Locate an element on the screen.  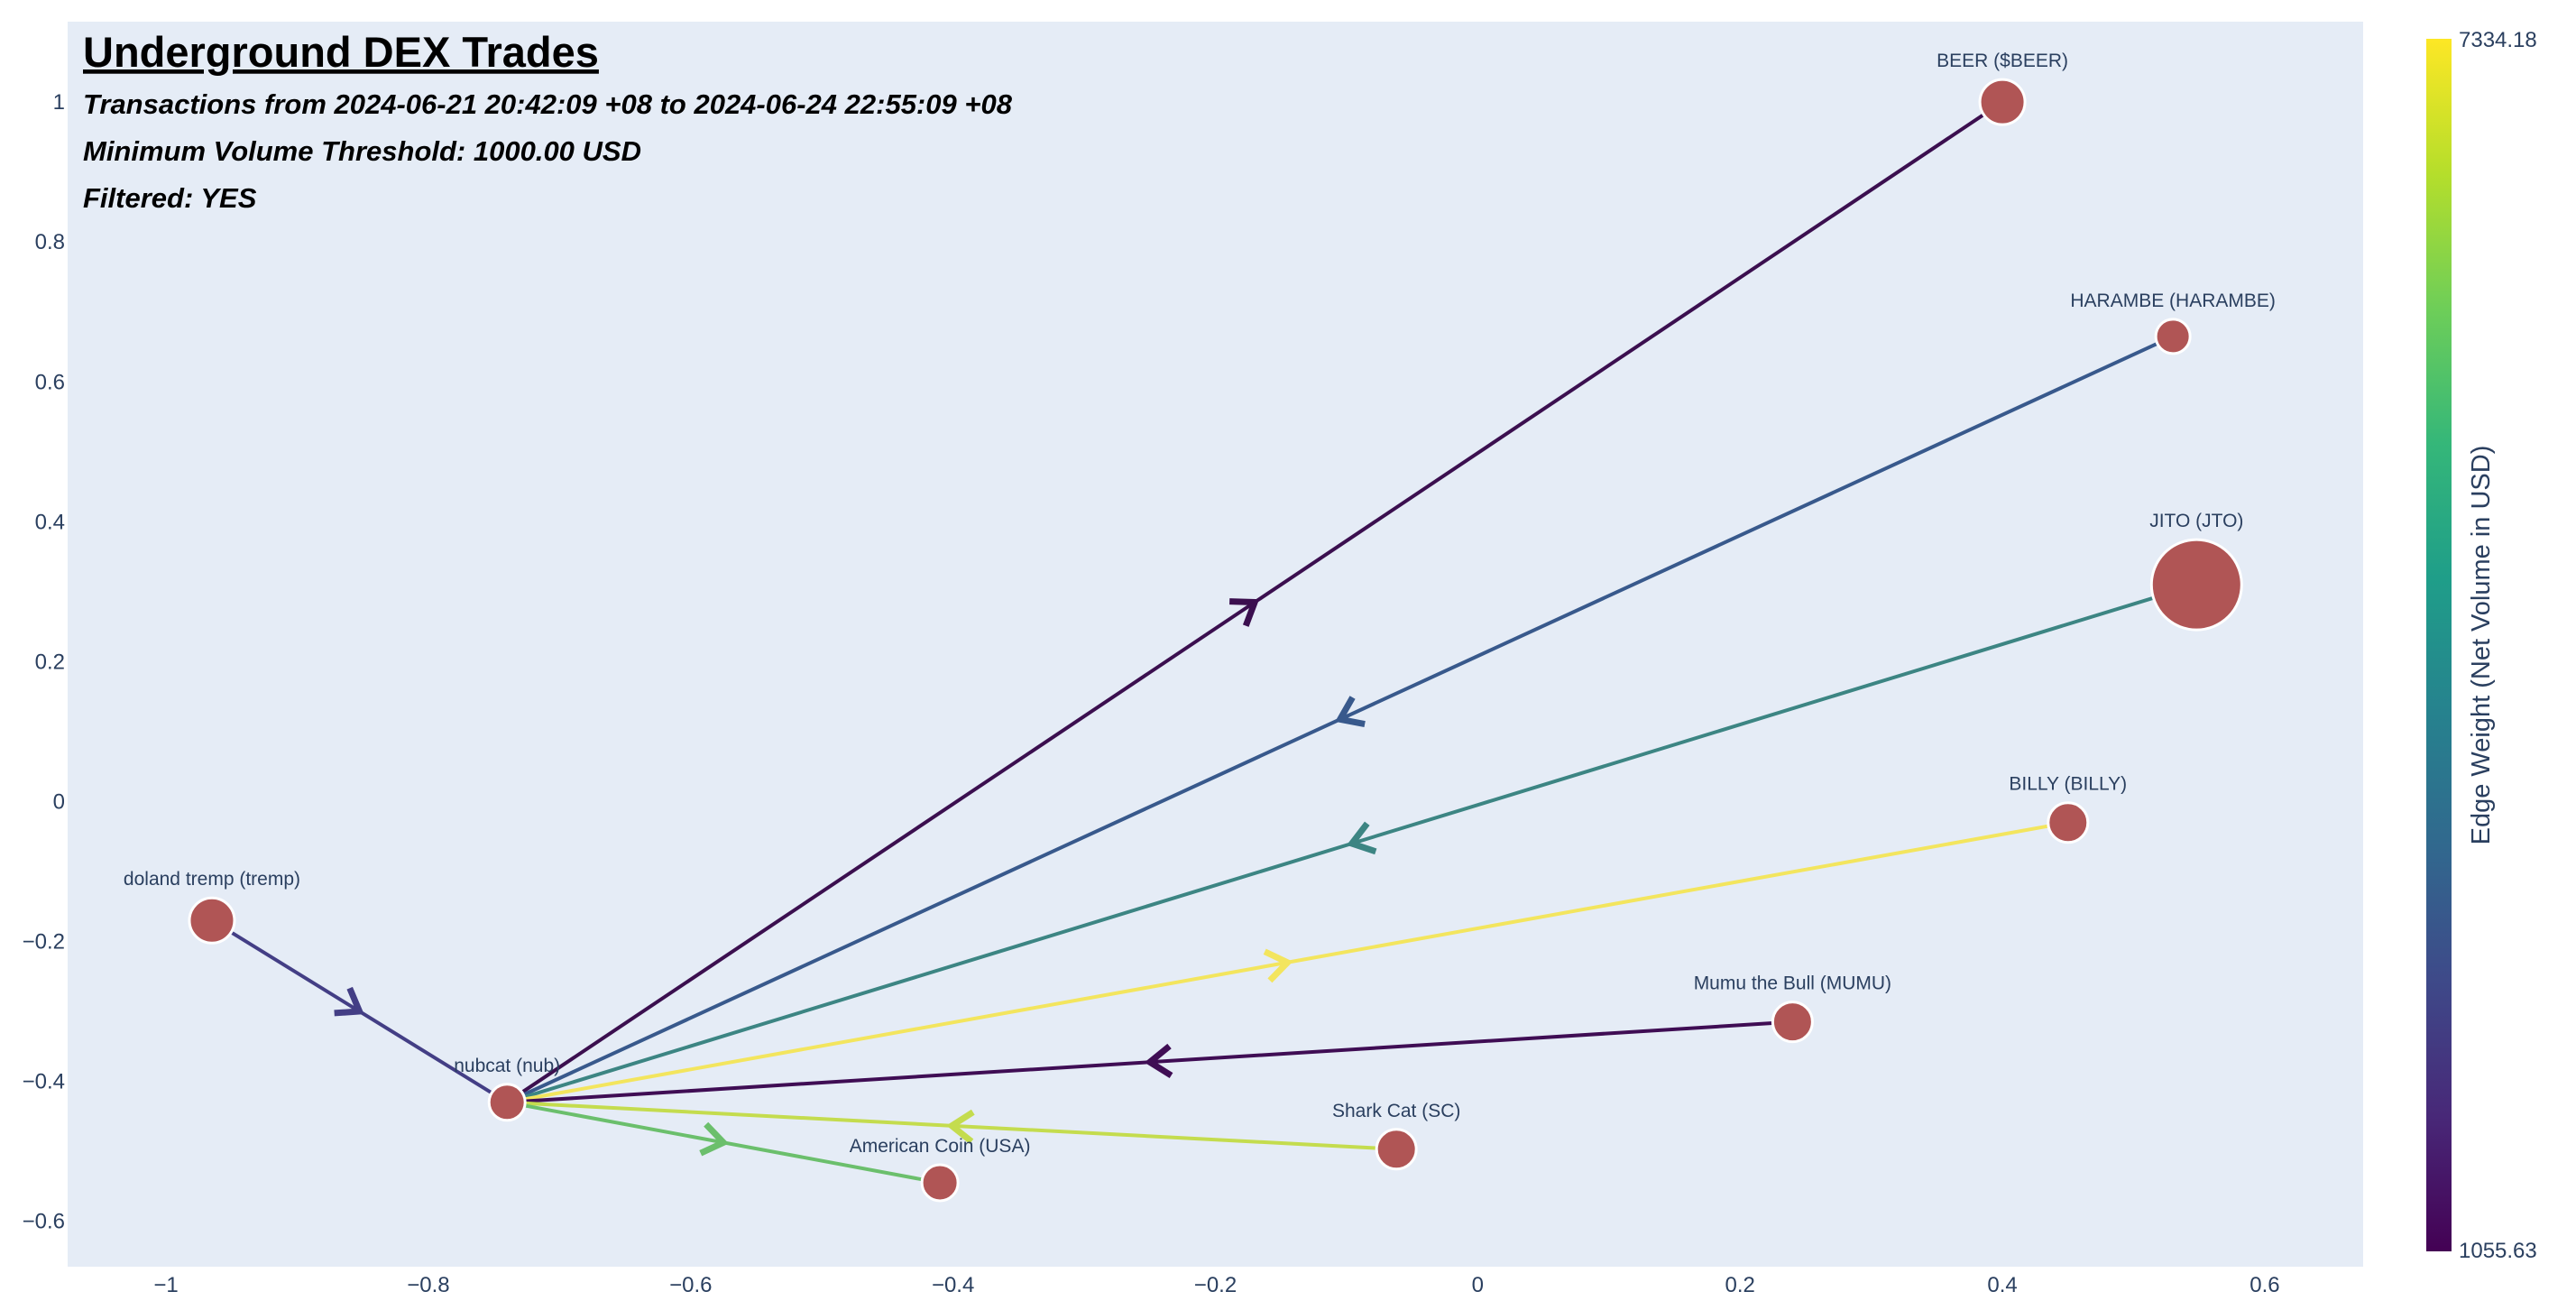
edge-arrow-nub-billy is located at coordinates (1278, 965).